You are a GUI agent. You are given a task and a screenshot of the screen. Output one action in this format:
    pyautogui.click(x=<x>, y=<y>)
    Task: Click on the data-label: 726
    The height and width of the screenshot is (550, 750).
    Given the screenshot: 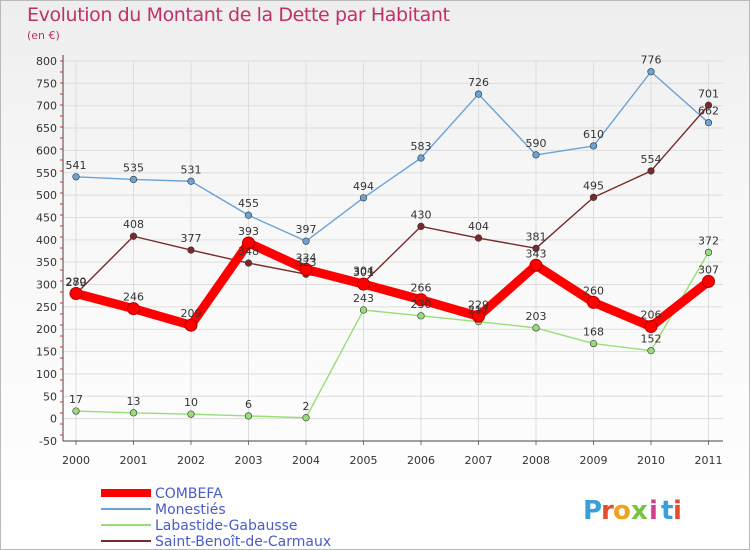 What is the action you would take?
    pyautogui.click(x=478, y=82)
    